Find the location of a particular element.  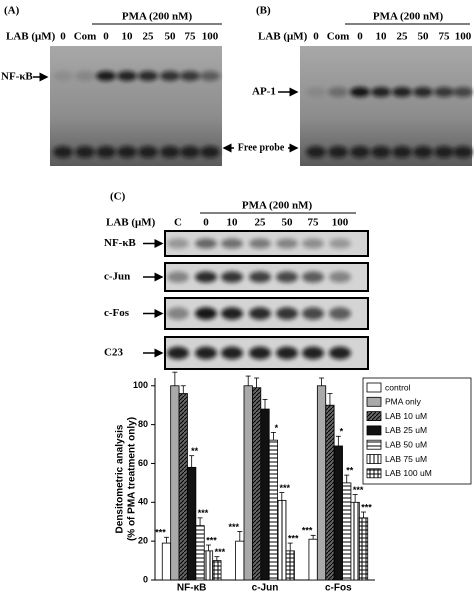

legend-label: LAB 25 uM is located at coordinates (406, 430).